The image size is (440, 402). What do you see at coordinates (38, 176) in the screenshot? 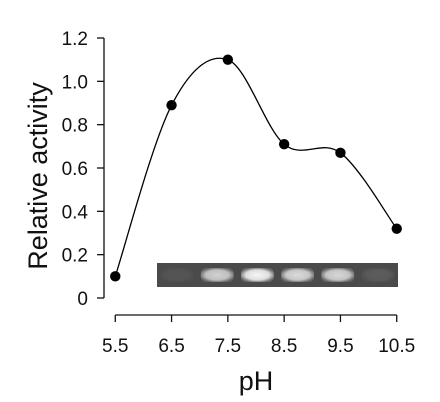
I see `y-axis-title: Relative activity` at bounding box center [38, 176].